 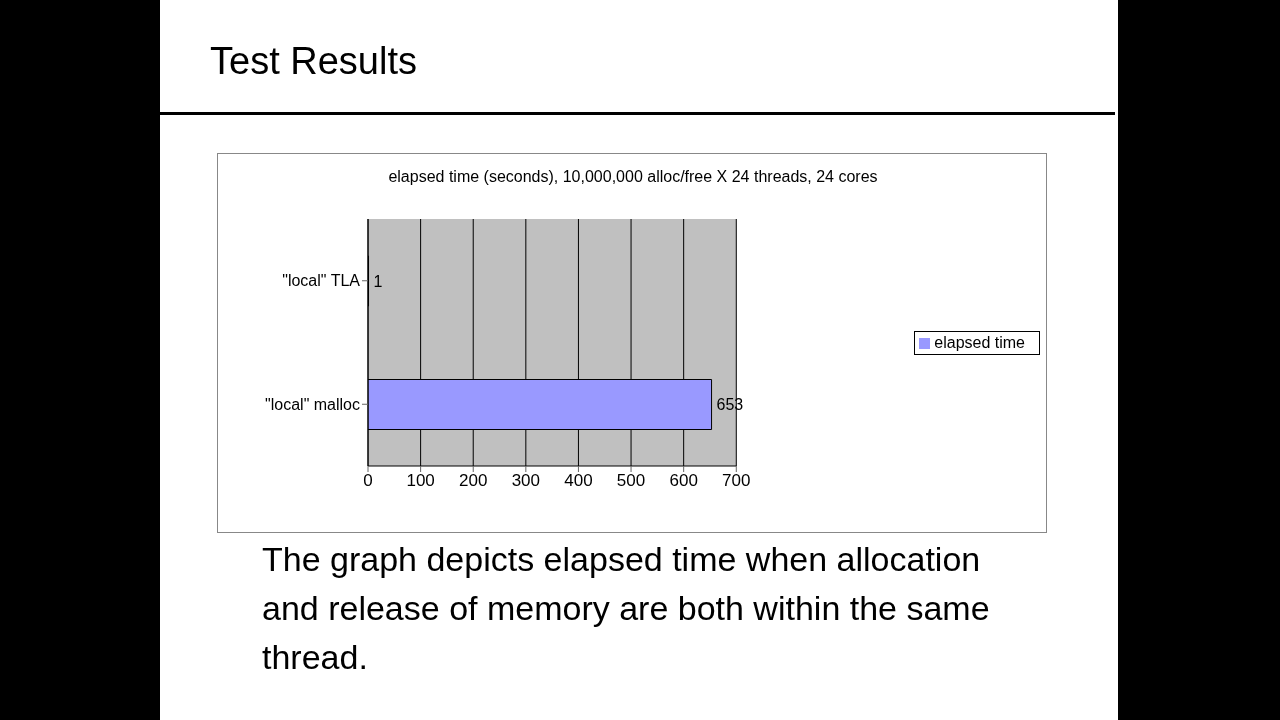 What do you see at coordinates (526, 481) in the screenshot?
I see `x-tick-label: 300` at bounding box center [526, 481].